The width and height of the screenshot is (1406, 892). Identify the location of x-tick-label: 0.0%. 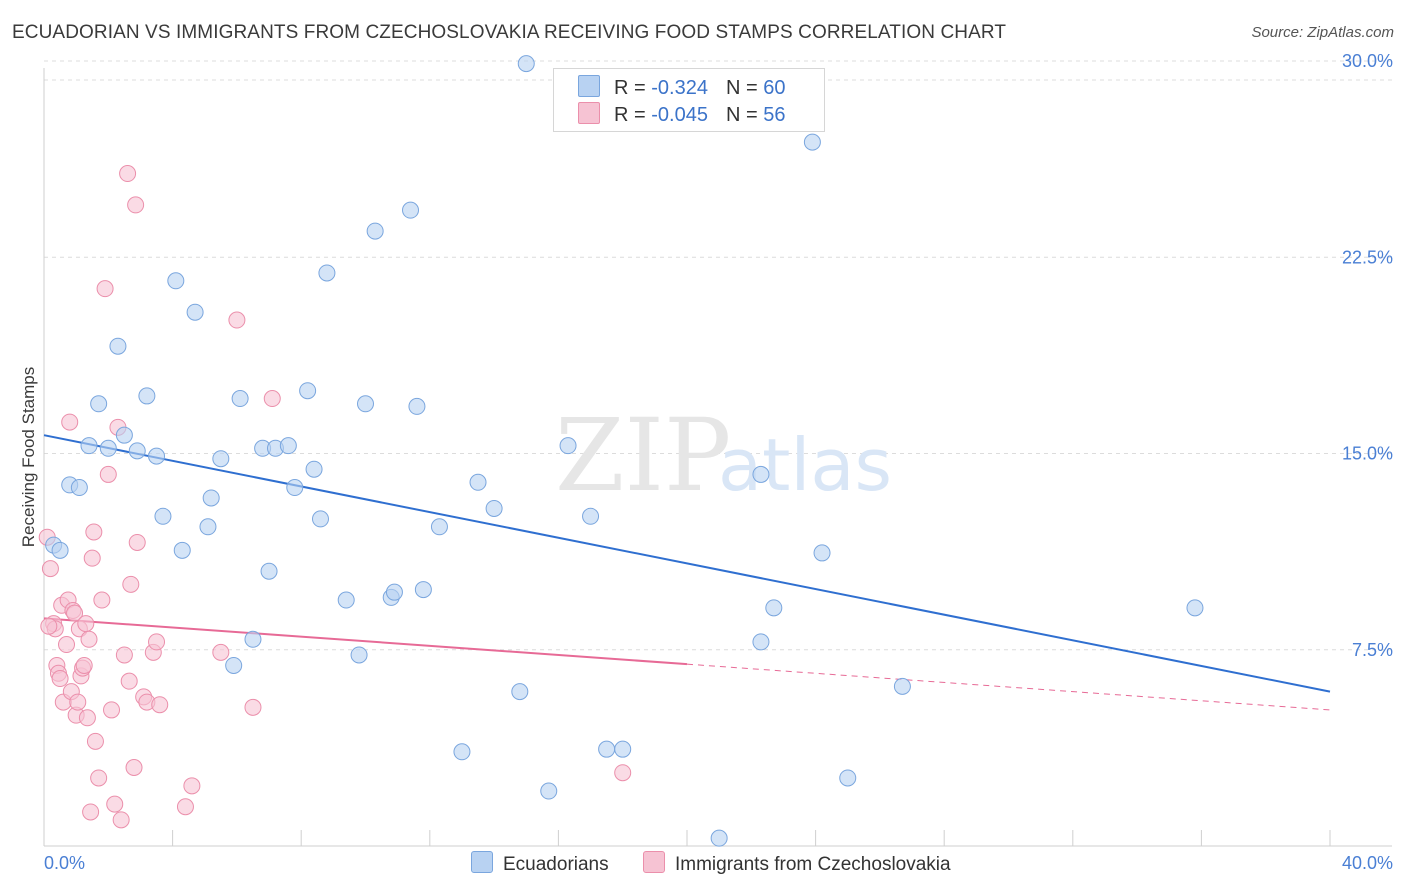
(64, 863).